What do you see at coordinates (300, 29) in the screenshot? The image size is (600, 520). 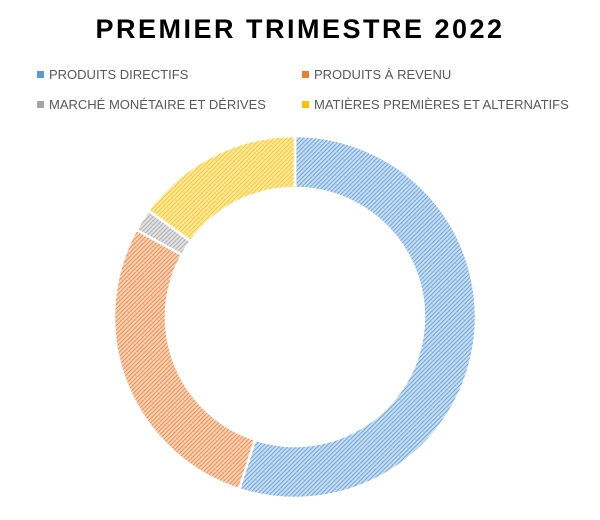 I see `chart-title: PREMIER TRIMESTRE 2022` at bounding box center [300, 29].